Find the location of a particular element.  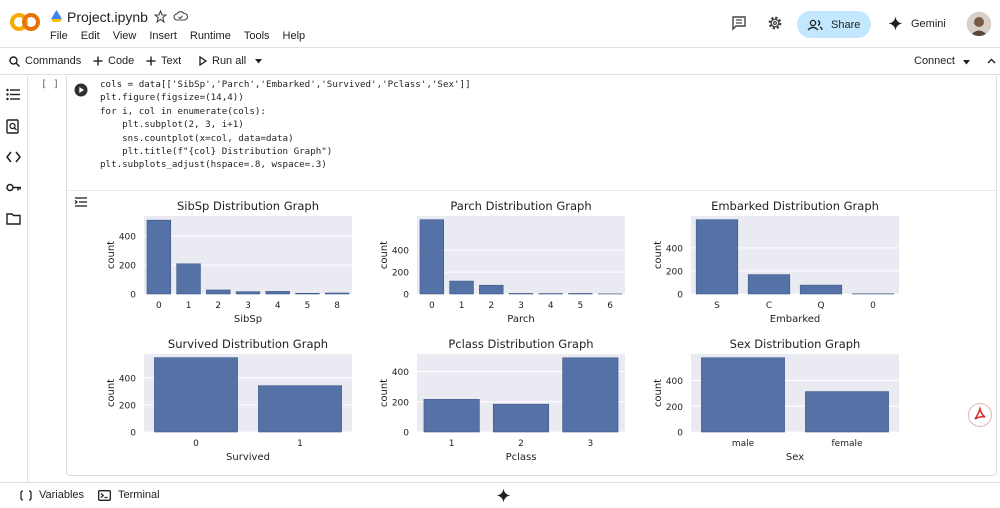

commands-button: Commands is located at coordinates (45, 61).